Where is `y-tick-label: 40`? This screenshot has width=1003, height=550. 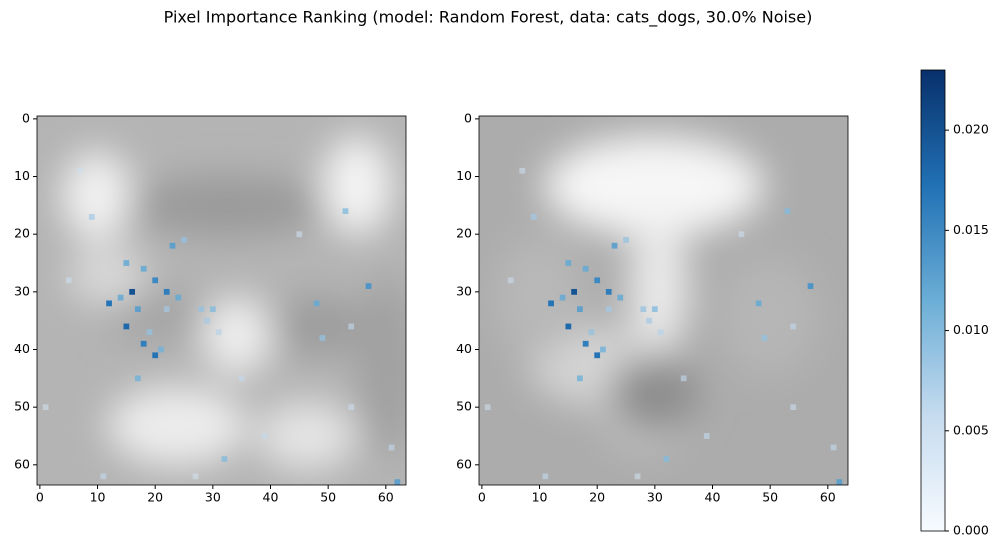
y-tick-label: 40 is located at coordinates (464, 348).